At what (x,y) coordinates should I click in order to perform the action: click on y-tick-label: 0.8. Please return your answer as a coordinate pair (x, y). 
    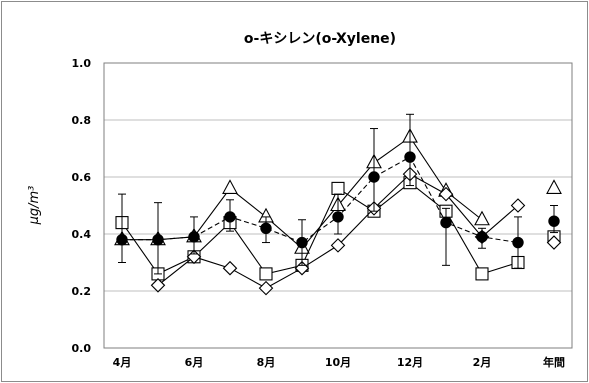
    Looking at the image, I should click on (82, 120).